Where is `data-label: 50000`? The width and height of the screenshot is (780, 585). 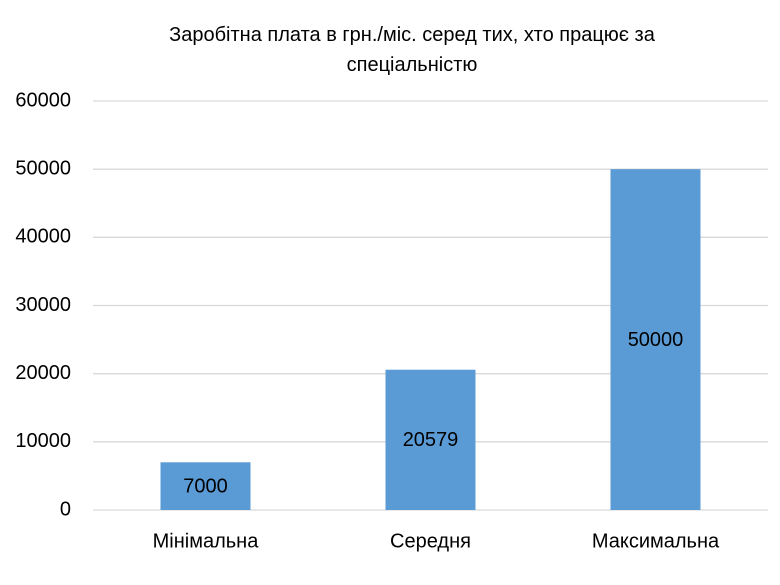
data-label: 50000 is located at coordinates (656, 340).